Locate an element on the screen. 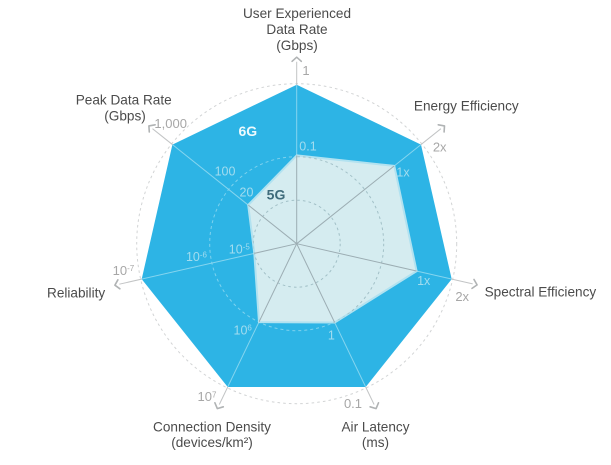  svg-text: 5G is located at coordinates (276, 194).